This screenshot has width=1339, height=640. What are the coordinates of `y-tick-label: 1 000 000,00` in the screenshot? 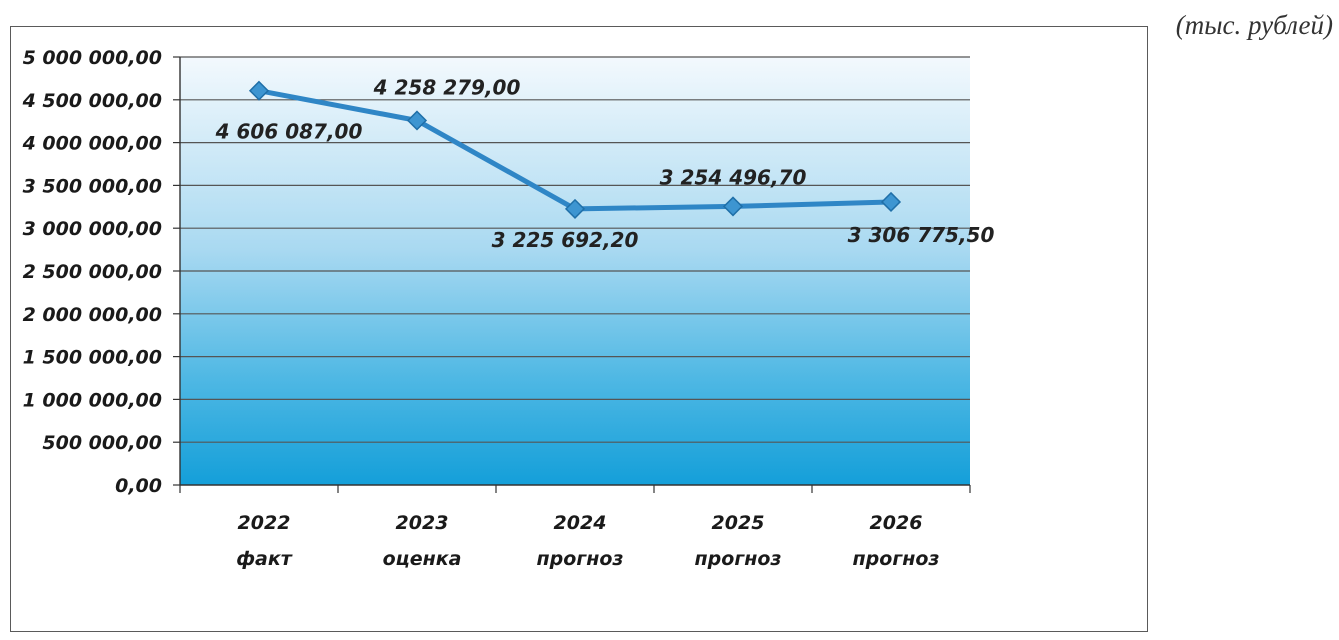 It's located at (92, 400).